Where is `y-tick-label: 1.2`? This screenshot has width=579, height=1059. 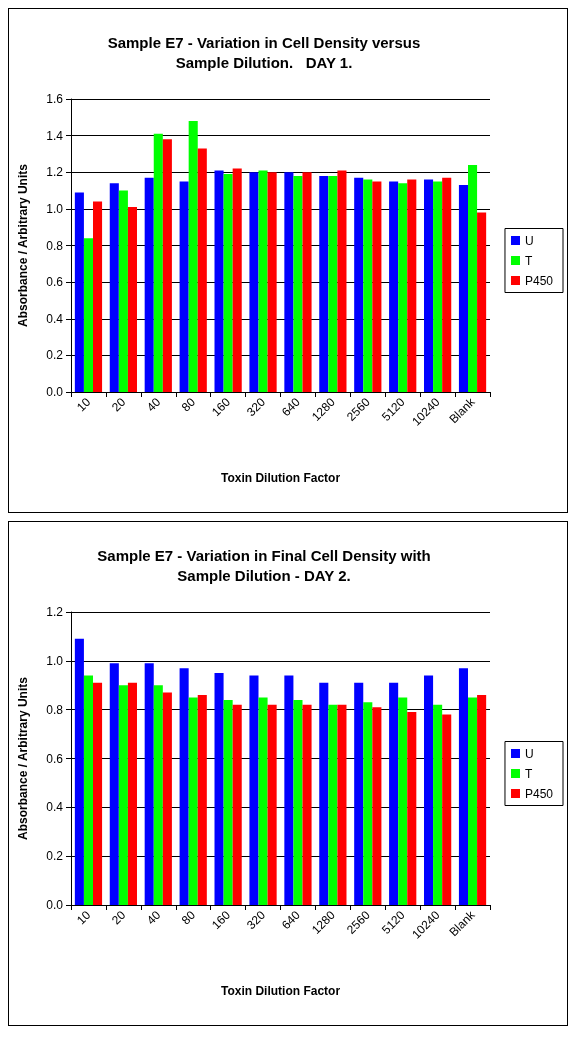 y-tick-label: 1.2 is located at coordinates (55, 172).